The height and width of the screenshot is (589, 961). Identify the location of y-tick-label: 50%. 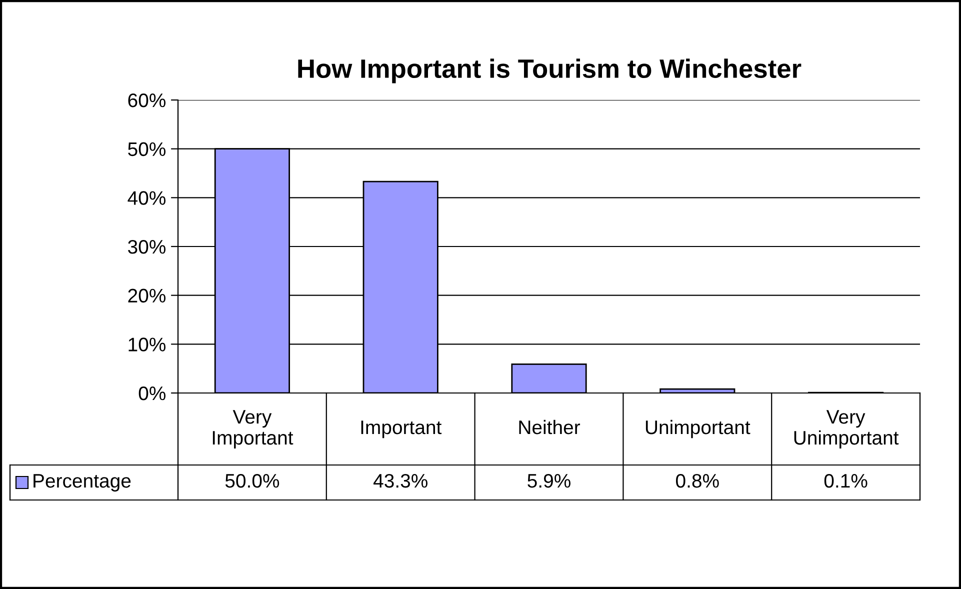
(147, 149).